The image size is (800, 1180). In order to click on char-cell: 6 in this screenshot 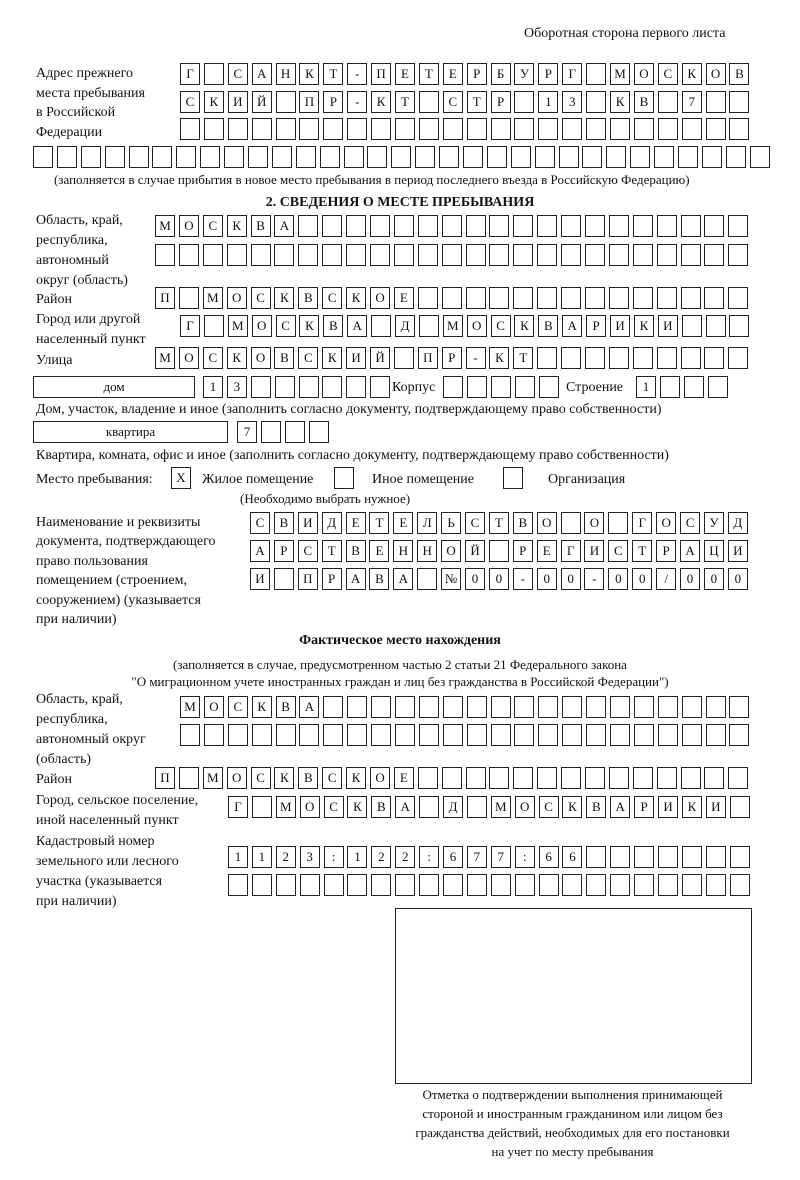, I will do `click(572, 857)`.